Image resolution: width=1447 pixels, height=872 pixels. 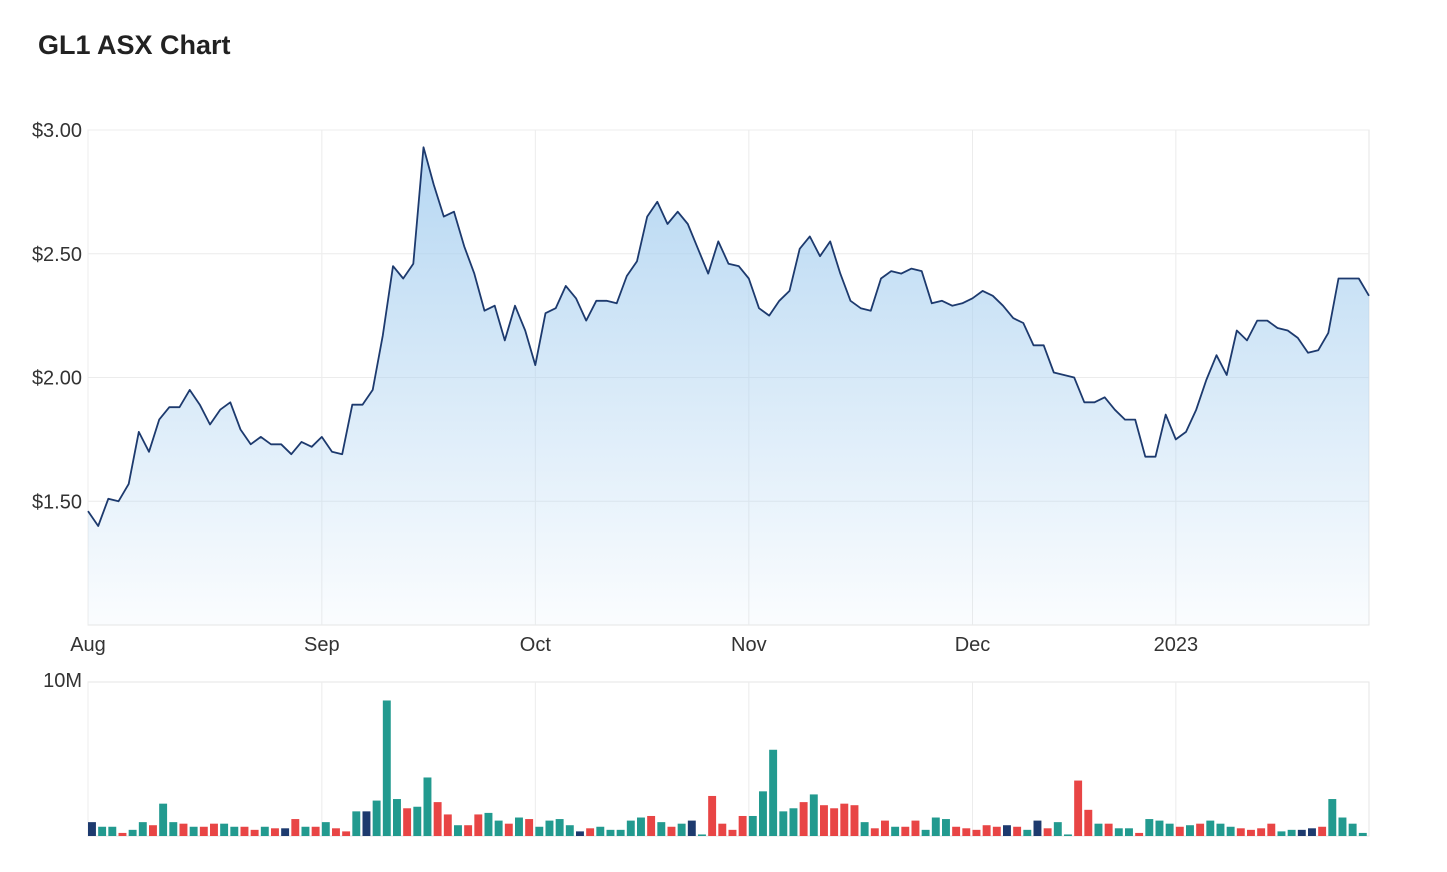 I want to click on chart-title: GL1 ASX Chart, so click(x=134, y=45).